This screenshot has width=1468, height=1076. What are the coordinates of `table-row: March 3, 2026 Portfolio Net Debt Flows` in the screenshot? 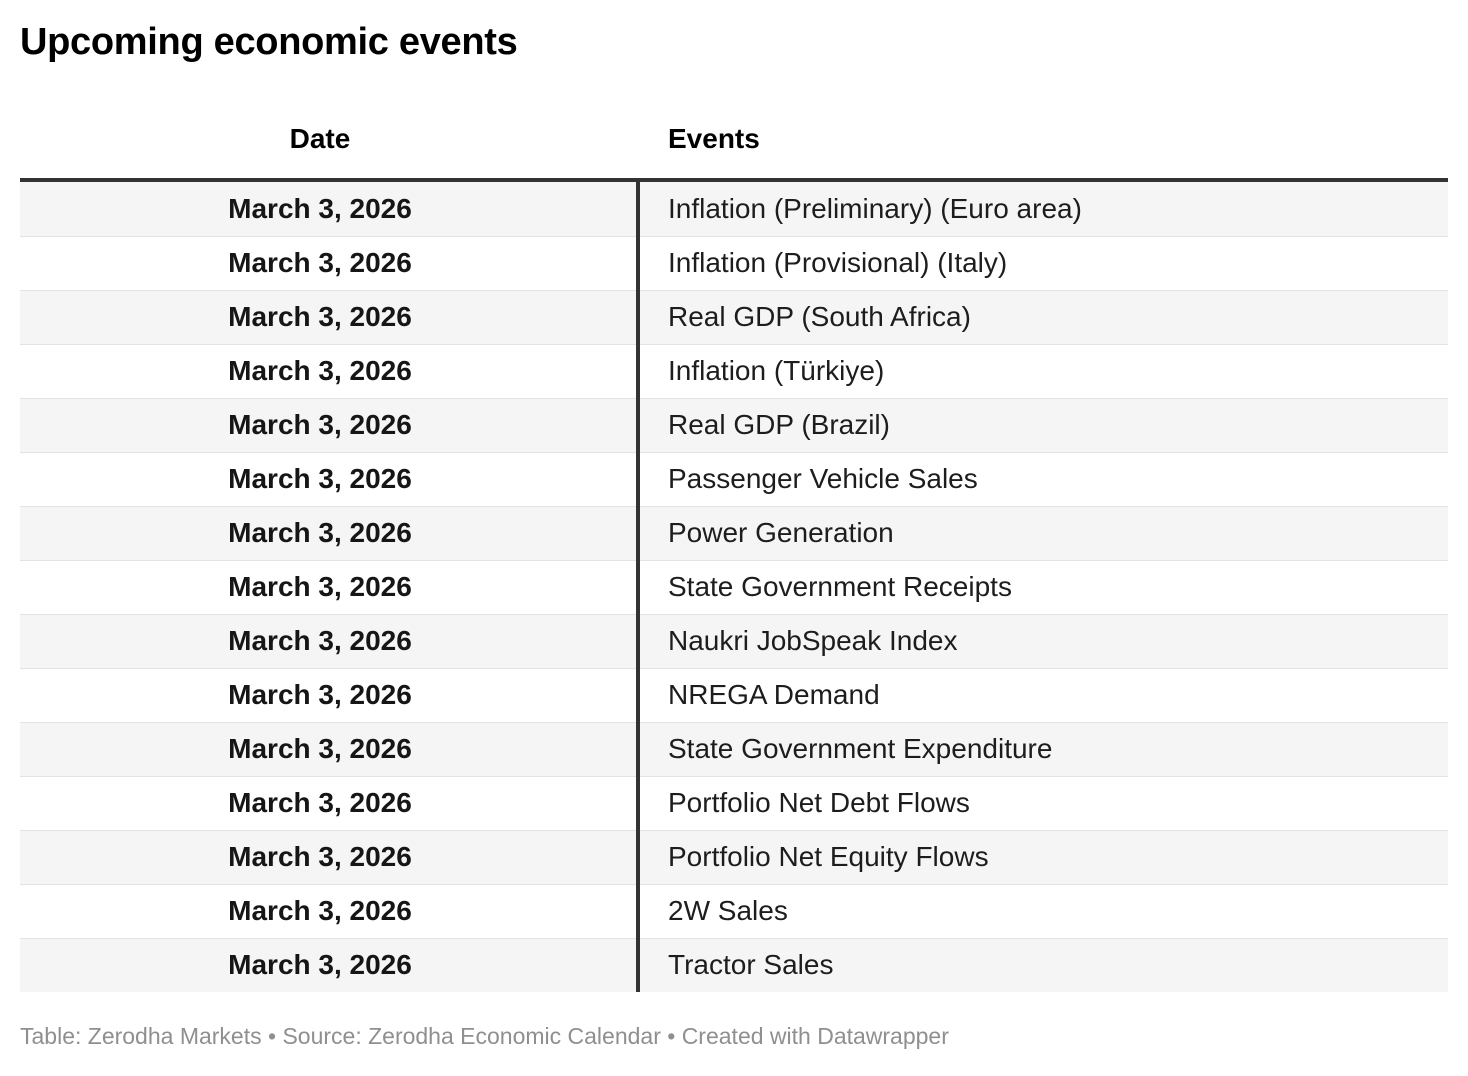 It's located at (734, 802).